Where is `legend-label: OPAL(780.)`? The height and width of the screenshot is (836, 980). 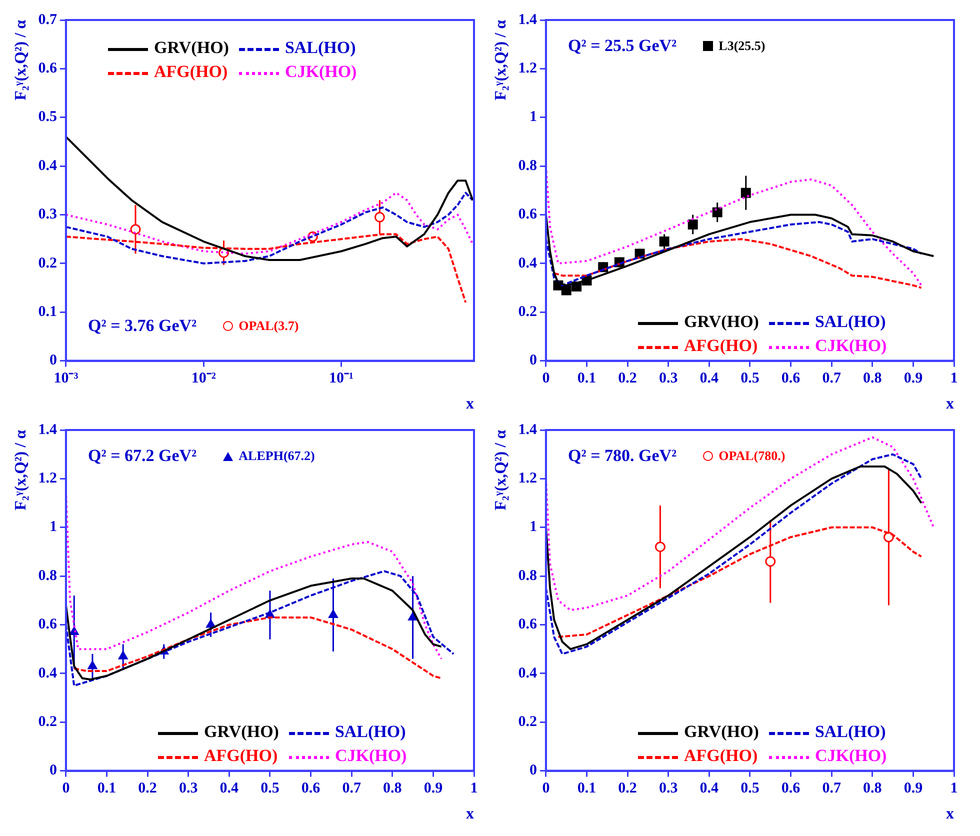 legend-label: OPAL(780.) is located at coordinates (752, 456).